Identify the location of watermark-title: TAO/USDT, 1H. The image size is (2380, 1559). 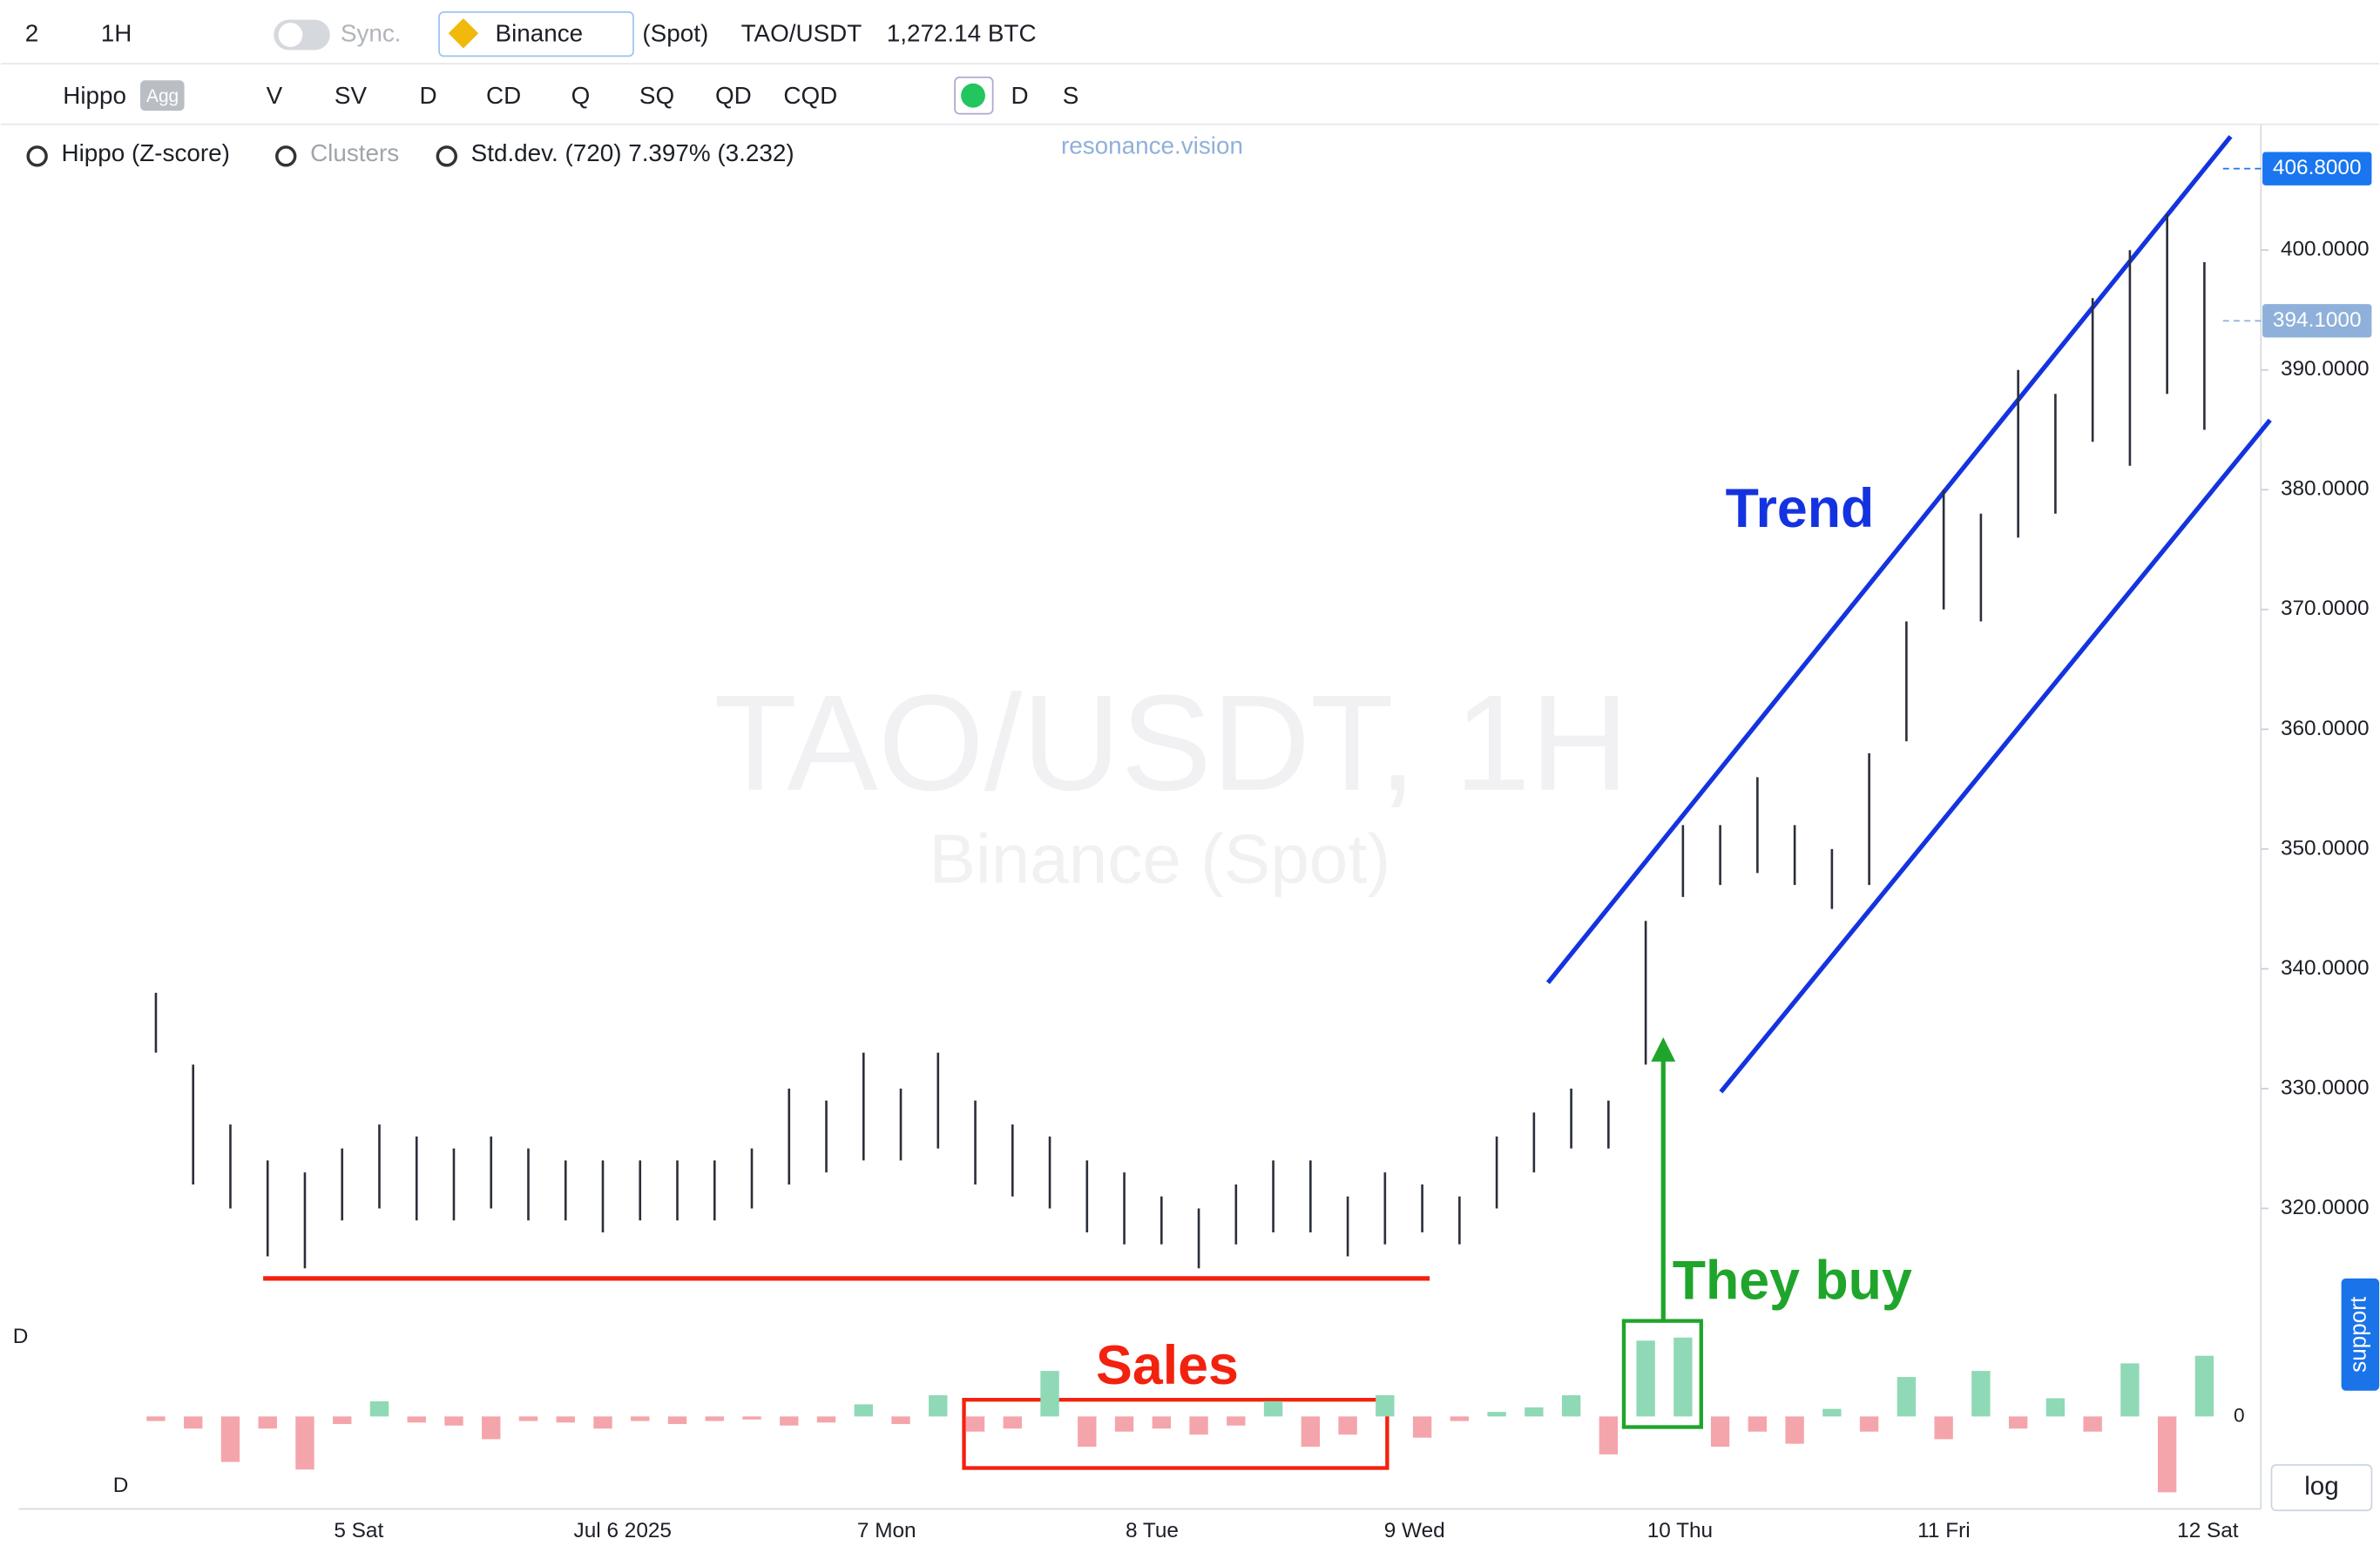
(1171, 743).